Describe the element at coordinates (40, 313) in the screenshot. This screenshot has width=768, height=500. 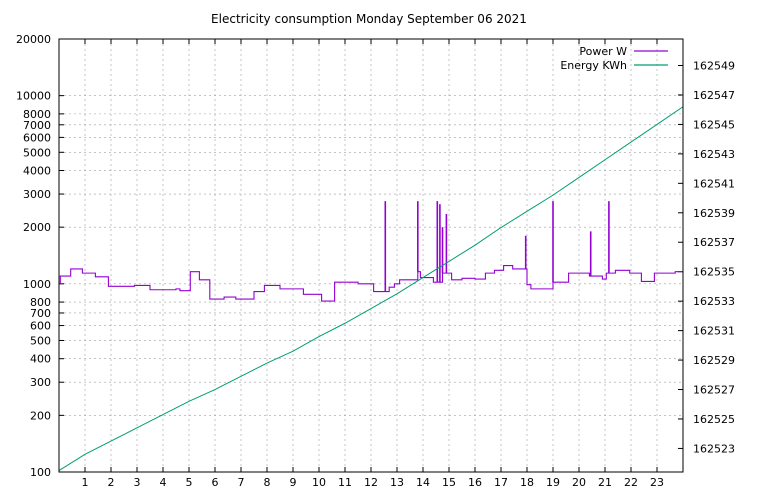
I see `y-tick-label: 700` at that location.